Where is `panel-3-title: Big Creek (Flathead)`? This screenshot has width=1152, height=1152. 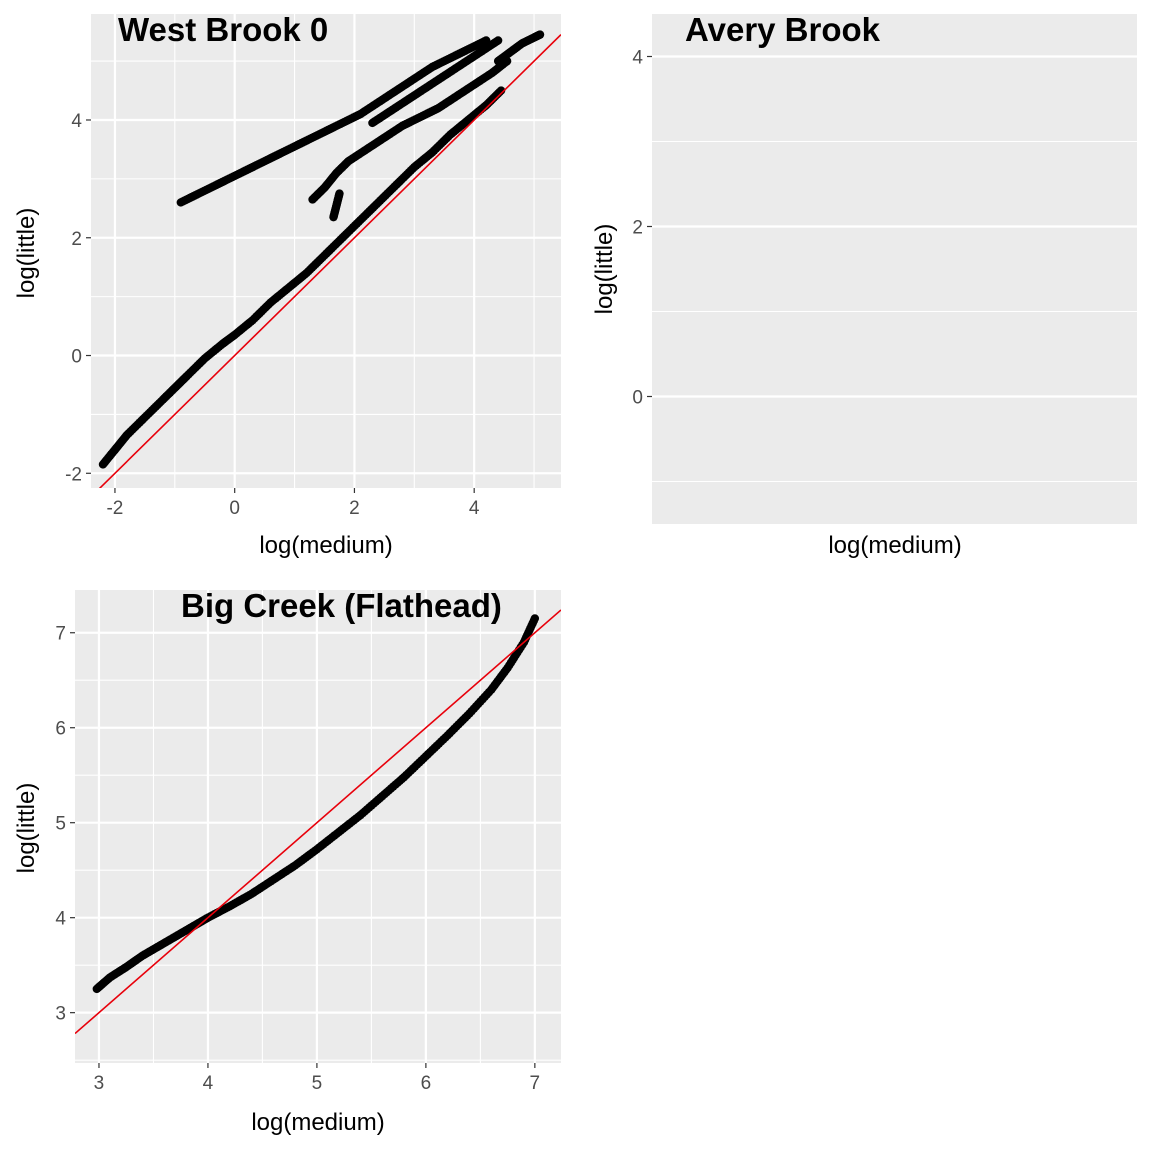 panel-3-title: Big Creek (Flathead) is located at coordinates (341, 605).